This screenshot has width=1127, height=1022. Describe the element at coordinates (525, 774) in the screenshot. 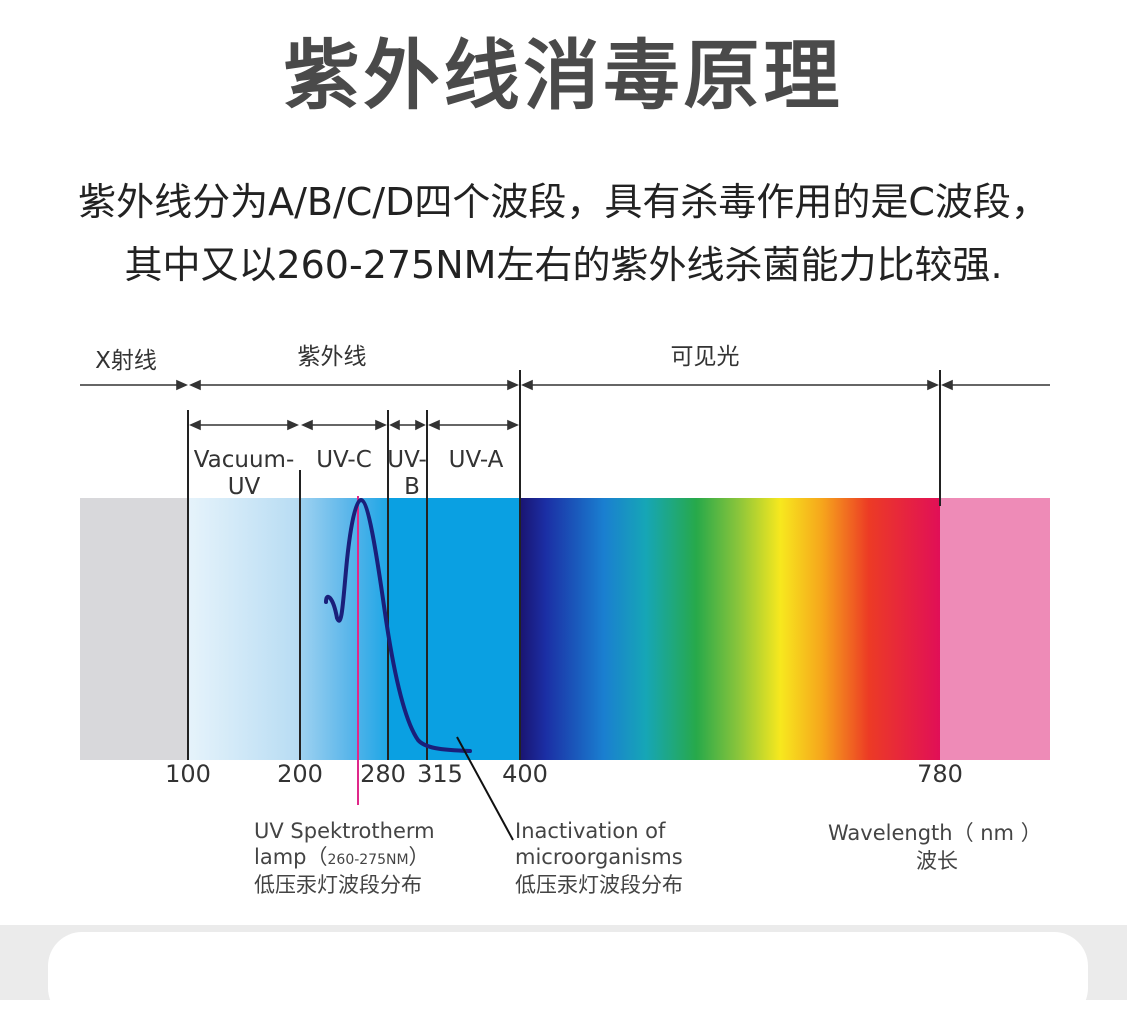

I see `tick-label-400: 400` at that location.